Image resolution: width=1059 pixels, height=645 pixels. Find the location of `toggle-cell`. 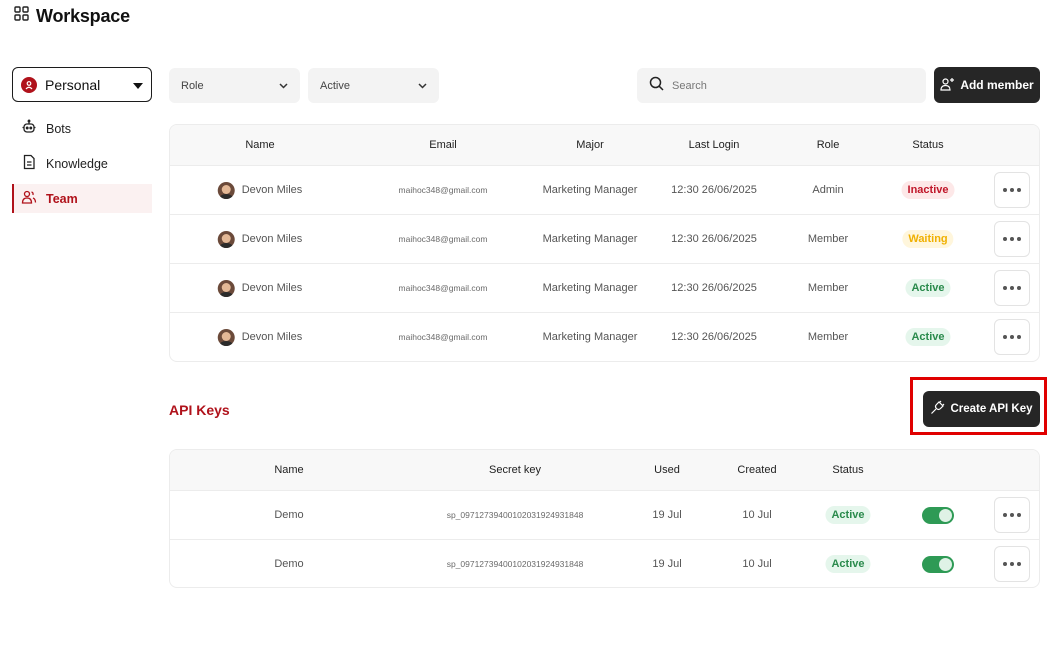

toggle-cell is located at coordinates (938, 515).